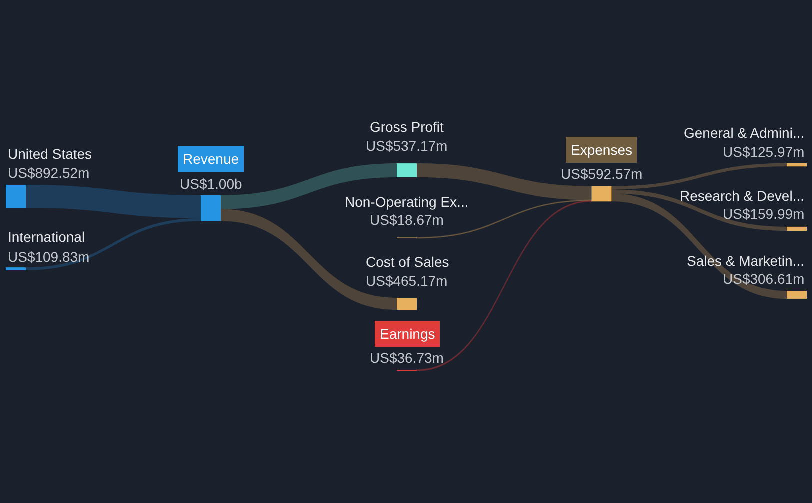 The image size is (812, 503). What do you see at coordinates (408, 262) in the screenshot?
I see `category-label: Cost of Sales` at bounding box center [408, 262].